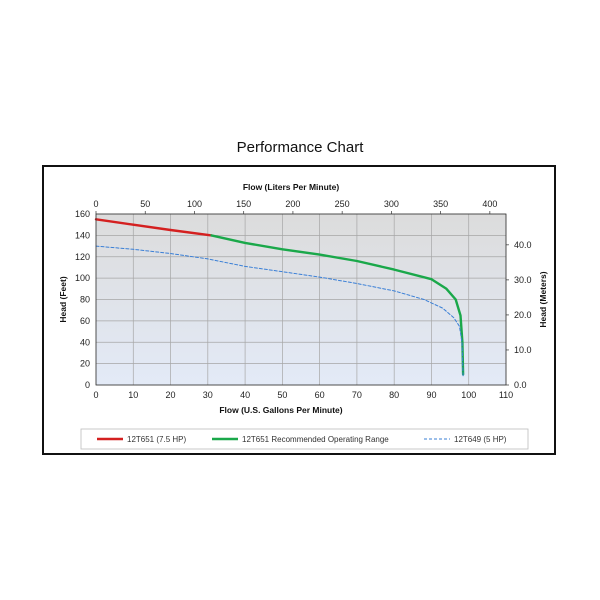  Describe the element at coordinates (95, 204) in the screenshot. I see `x2-tick-label: 0` at that location.